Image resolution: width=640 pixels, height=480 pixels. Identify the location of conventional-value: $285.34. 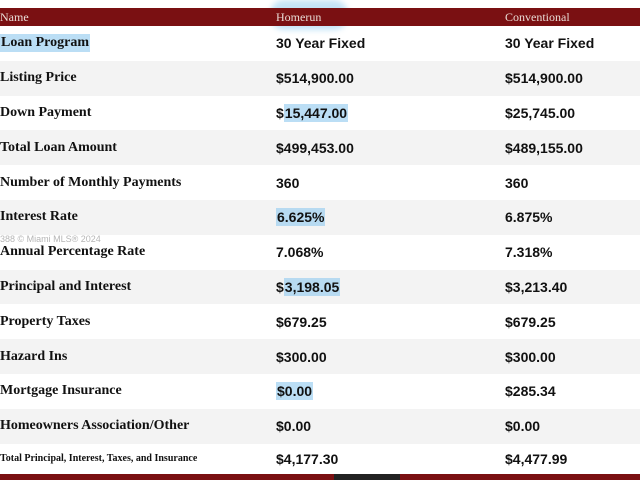
(530, 391).